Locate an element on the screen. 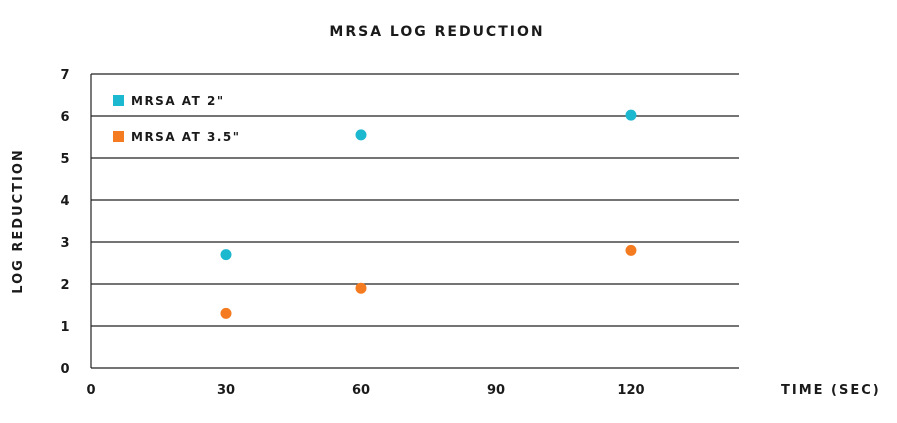 Image resolution: width=897 pixels, height=423 pixels. x-axis-ticks: 0 30 60 90 120 is located at coordinates (365, 390).